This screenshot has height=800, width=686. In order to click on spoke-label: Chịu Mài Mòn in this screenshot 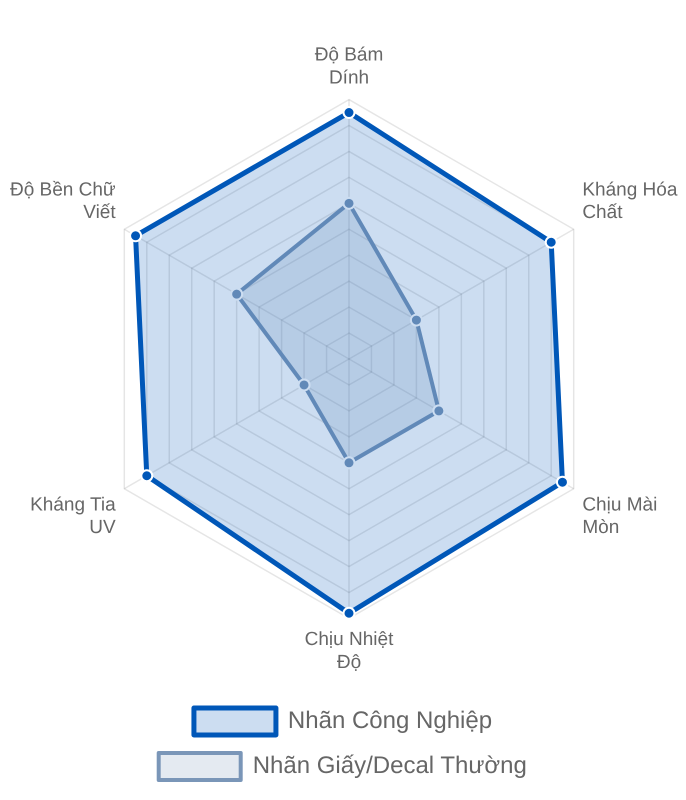, I will do `click(620, 516)`.